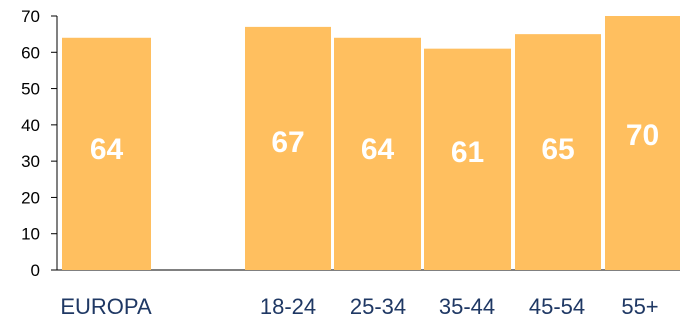 Image resolution: width=681 pixels, height=324 pixels. I want to click on data-label: 67, so click(287, 142).